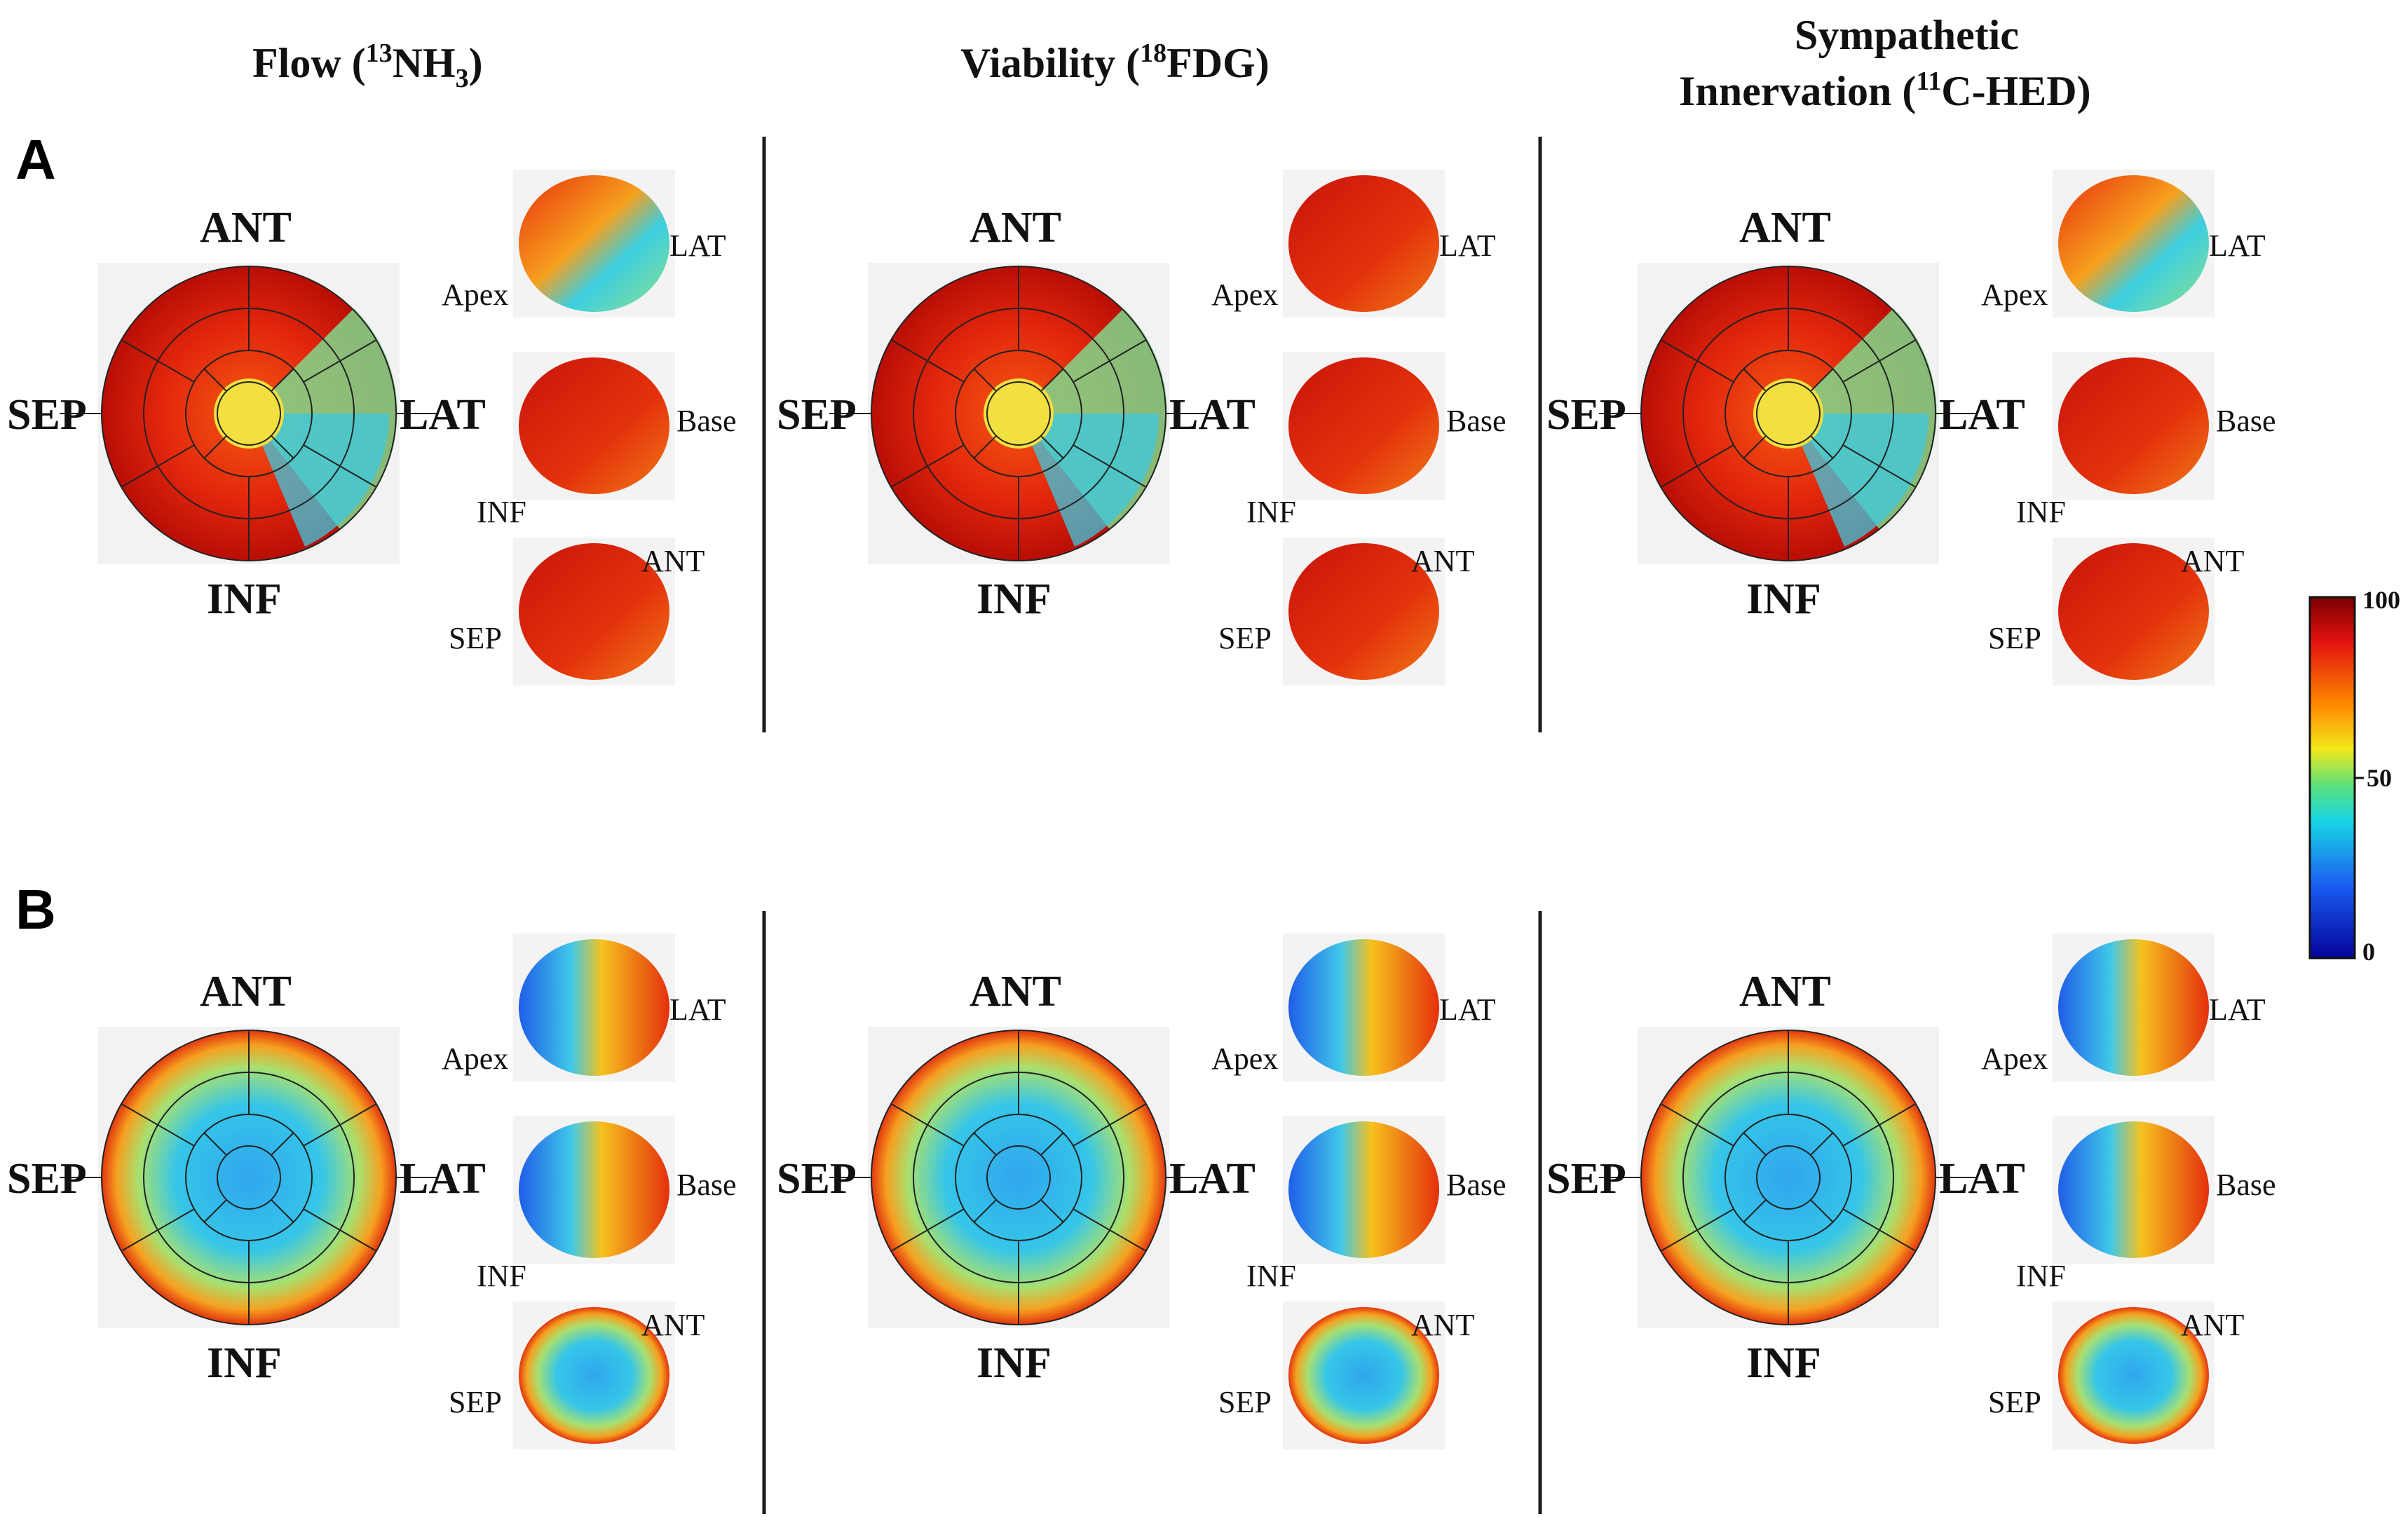 This screenshot has width=2408, height=1523. I want to click on panel-label-a: A, so click(35, 159).